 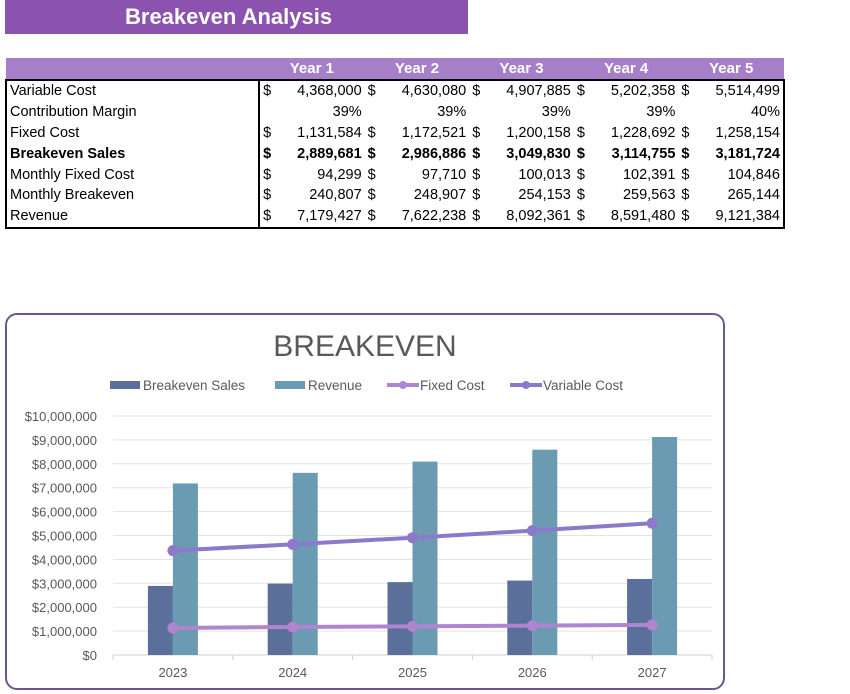 What do you see at coordinates (64, 559) in the screenshot?
I see `y-tick-label: $4,000,000` at bounding box center [64, 559].